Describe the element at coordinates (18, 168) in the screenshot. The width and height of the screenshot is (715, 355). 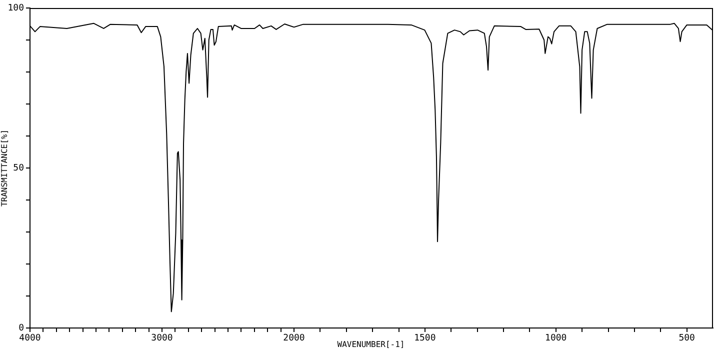
I see `y-tick-label: 50` at that location.